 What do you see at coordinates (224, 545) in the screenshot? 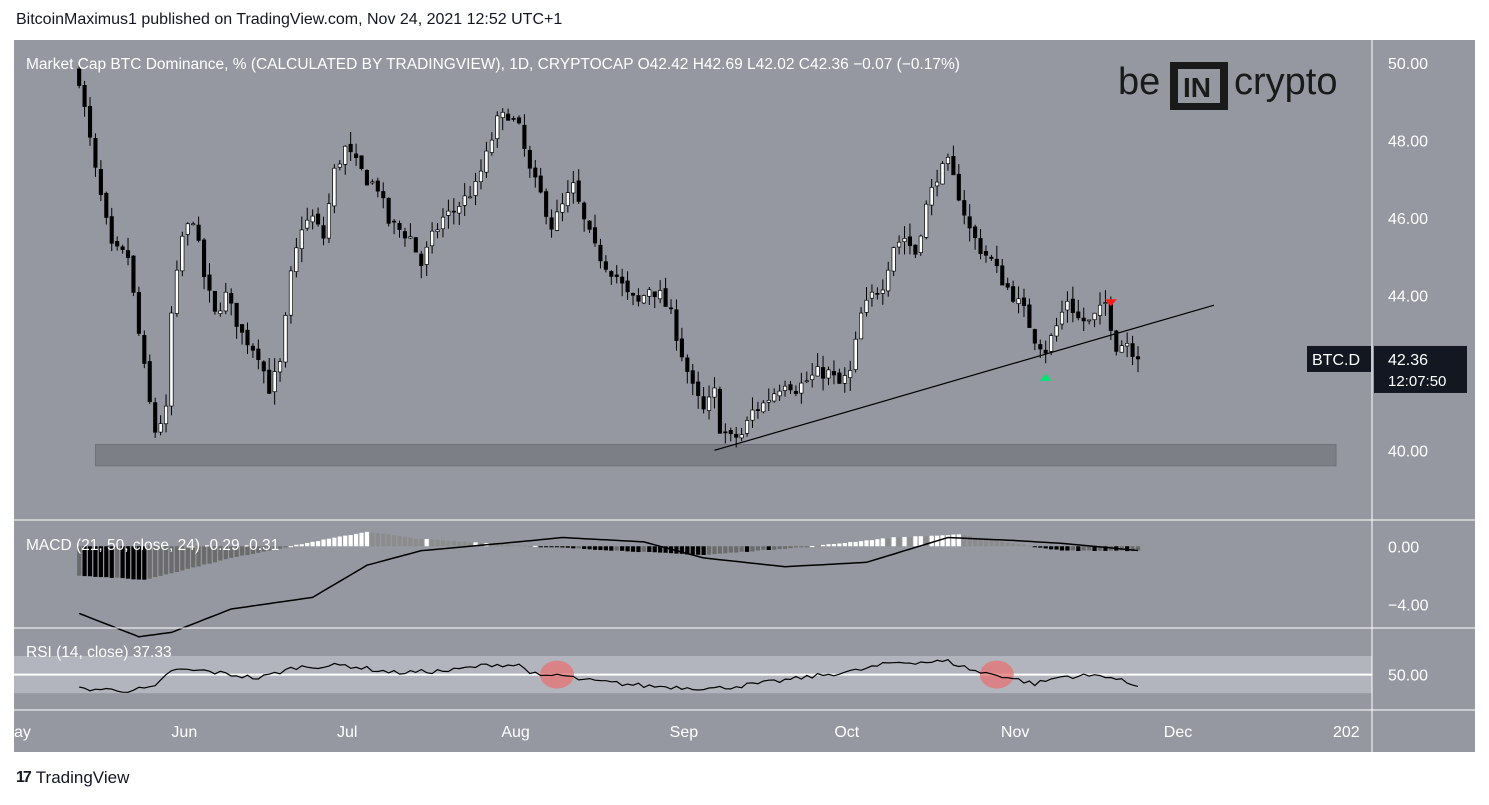
I see `macd-legend-value: -0.29` at bounding box center [224, 545].